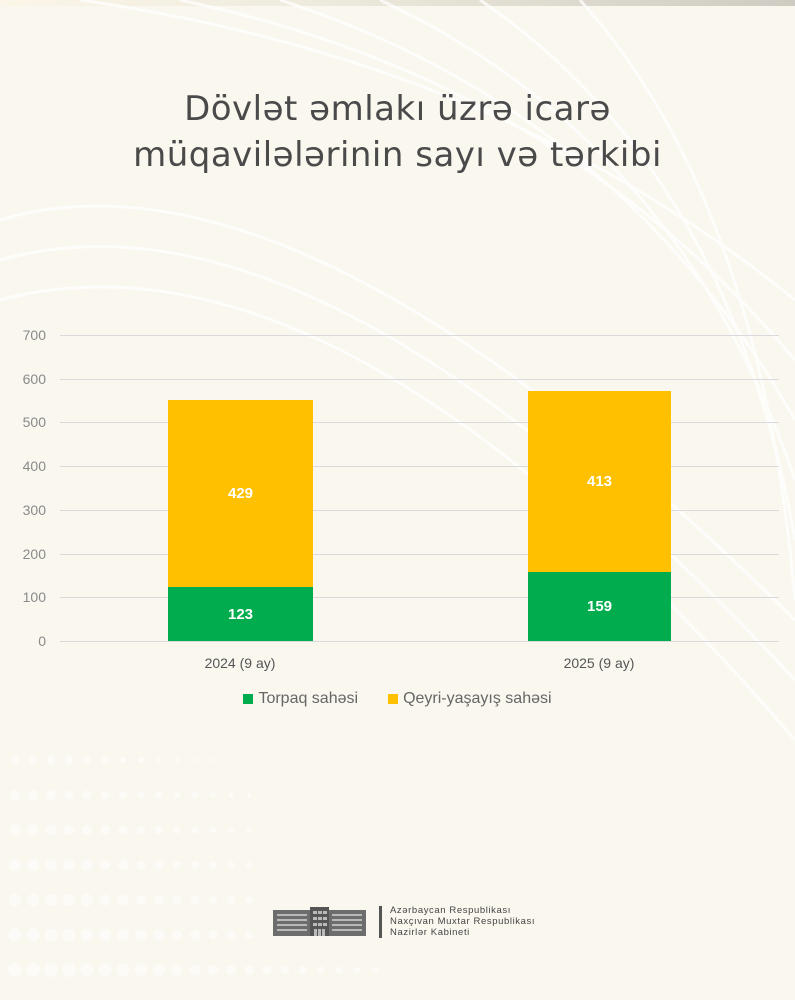 Image resolution: width=795 pixels, height=1000 pixels. I want to click on legend-swatch-green-icon, so click(248, 699).